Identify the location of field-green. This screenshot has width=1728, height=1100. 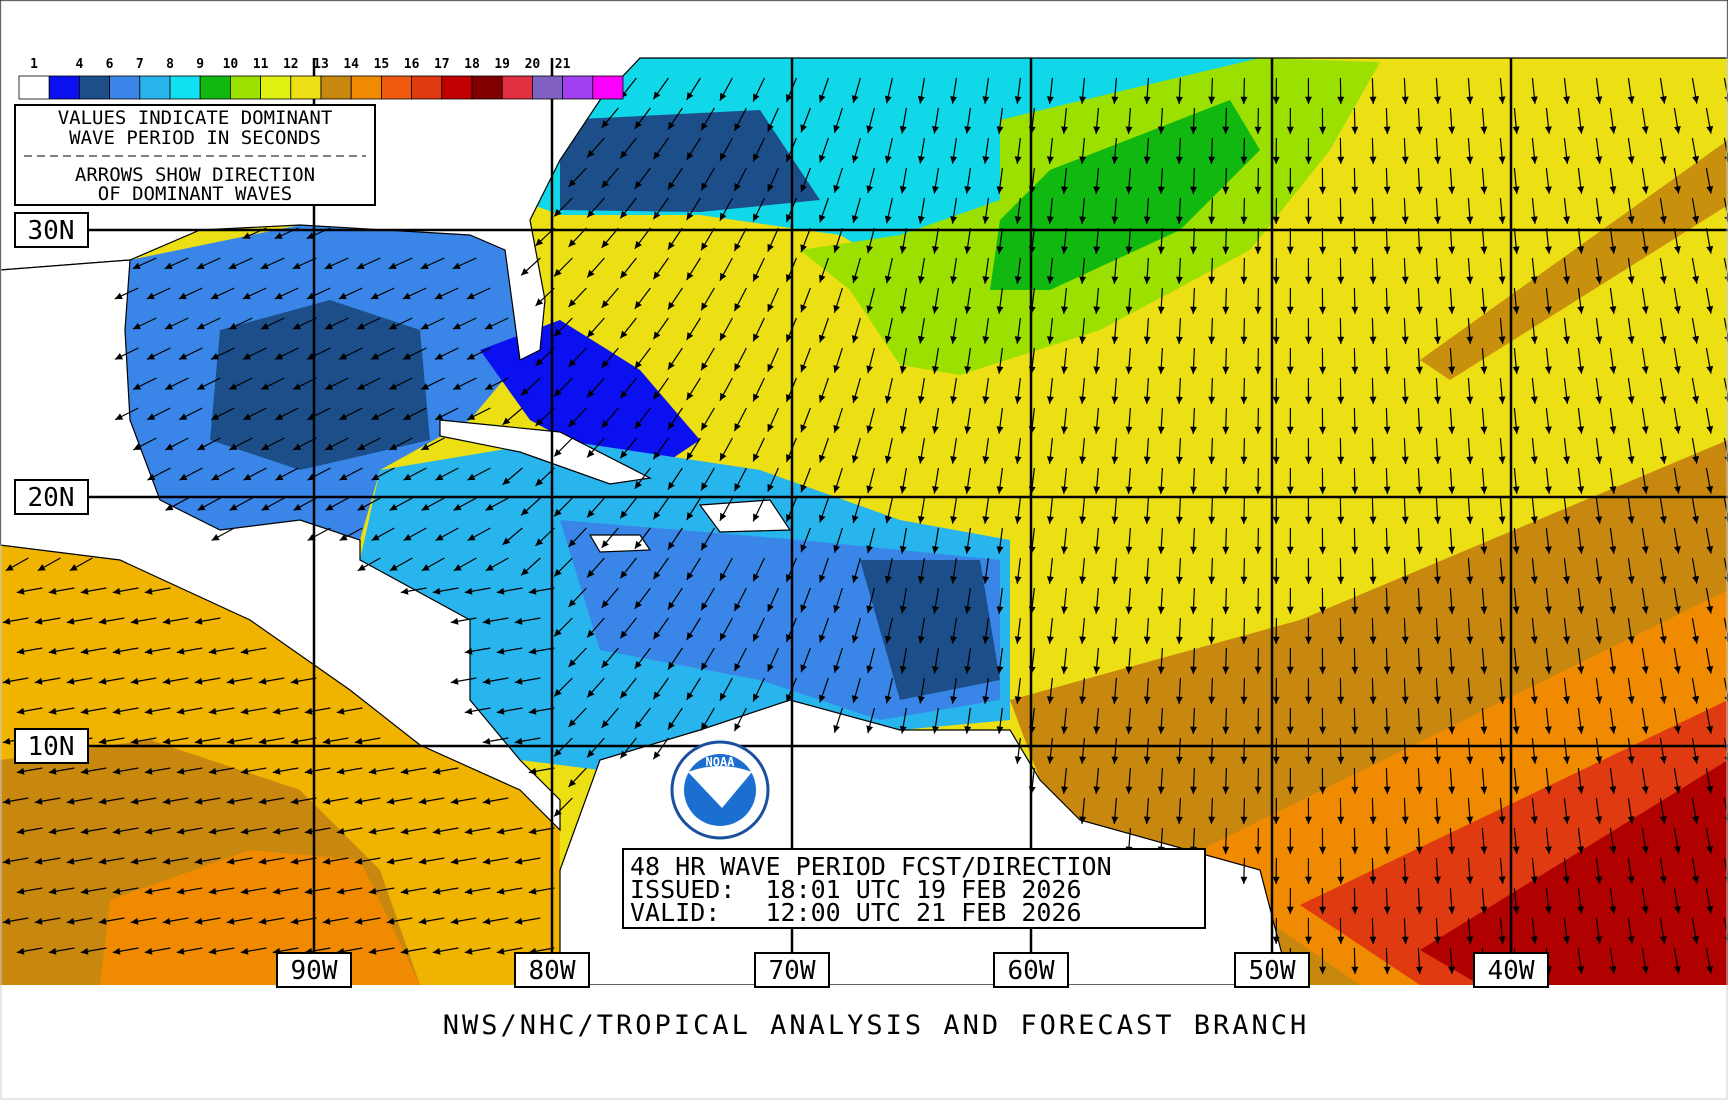
(1125, 195).